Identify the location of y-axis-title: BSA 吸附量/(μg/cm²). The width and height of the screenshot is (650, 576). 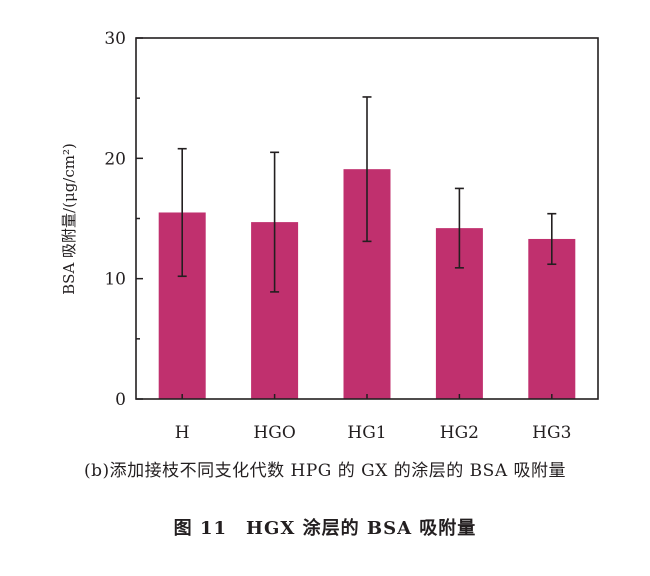
(69, 219).